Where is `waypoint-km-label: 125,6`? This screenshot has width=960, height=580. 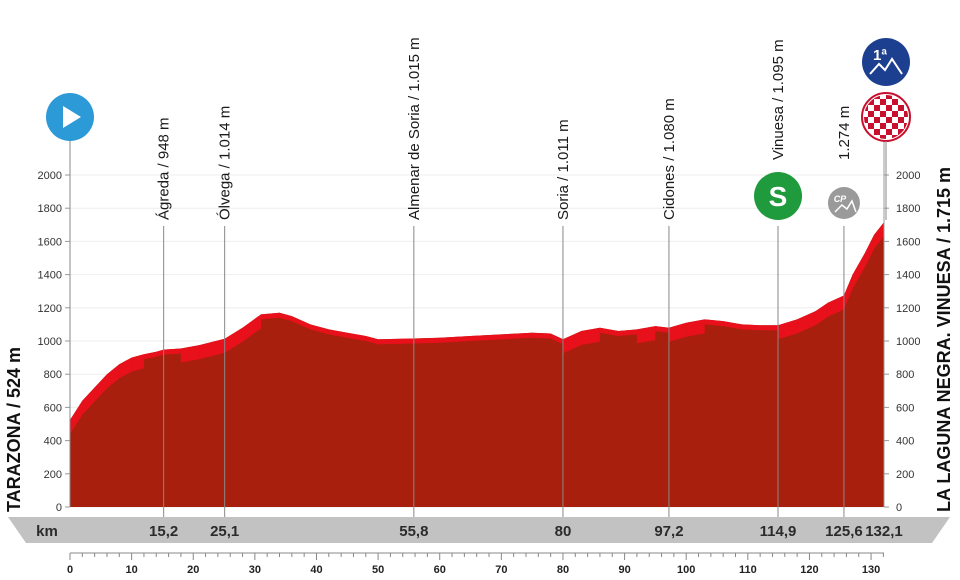 waypoint-km-label: 125,6 is located at coordinates (844, 531).